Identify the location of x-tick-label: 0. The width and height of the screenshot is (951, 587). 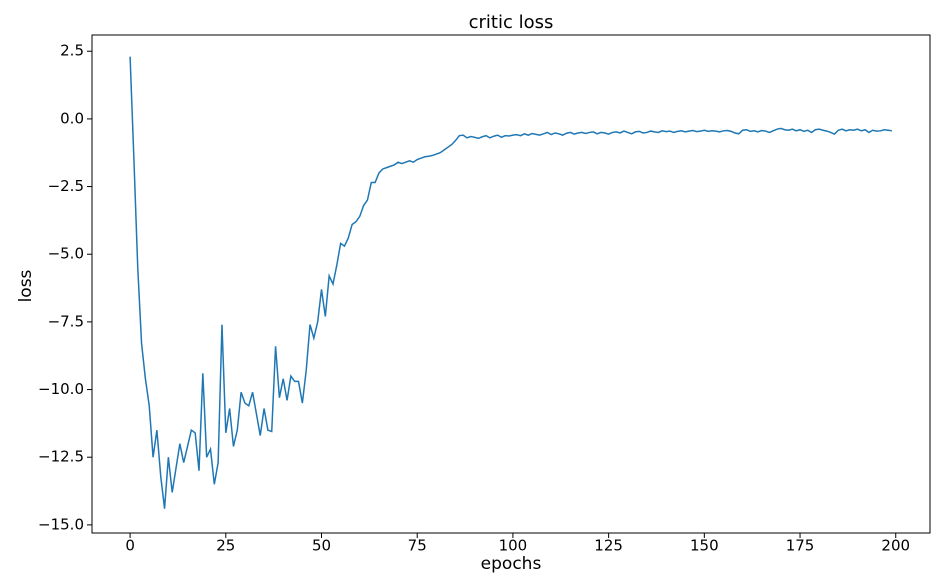
(130, 546).